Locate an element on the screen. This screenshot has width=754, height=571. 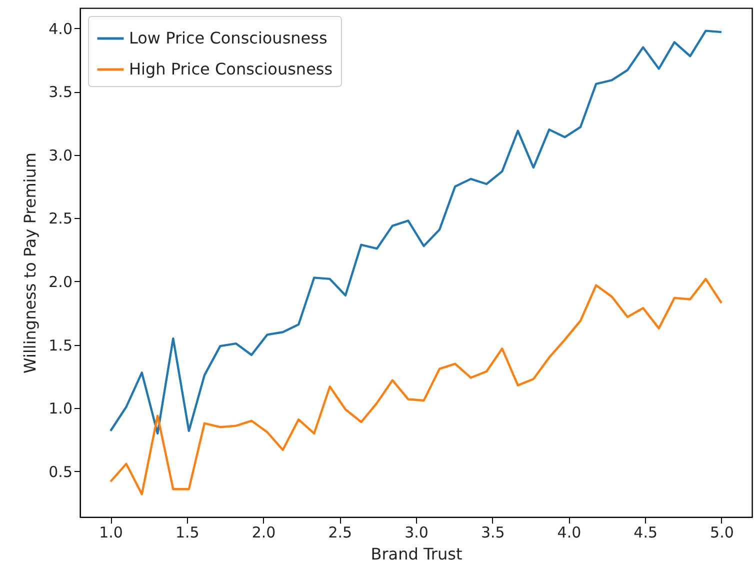
x-tick-label: 1.0 is located at coordinates (111, 533).